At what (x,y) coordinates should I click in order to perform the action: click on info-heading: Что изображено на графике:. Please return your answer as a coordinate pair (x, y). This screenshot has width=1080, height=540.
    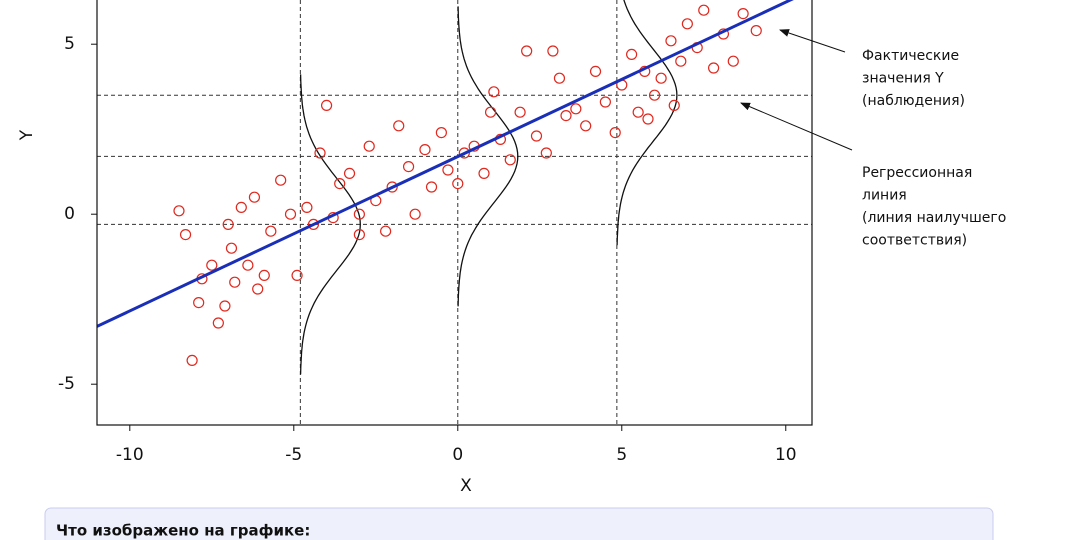
    Looking at the image, I should click on (183, 531).